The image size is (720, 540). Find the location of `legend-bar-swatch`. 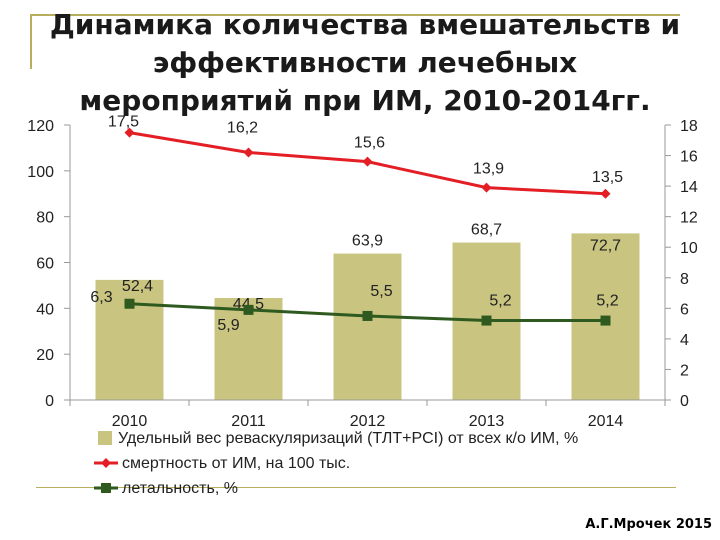

legend-bar-swatch is located at coordinates (105, 438).